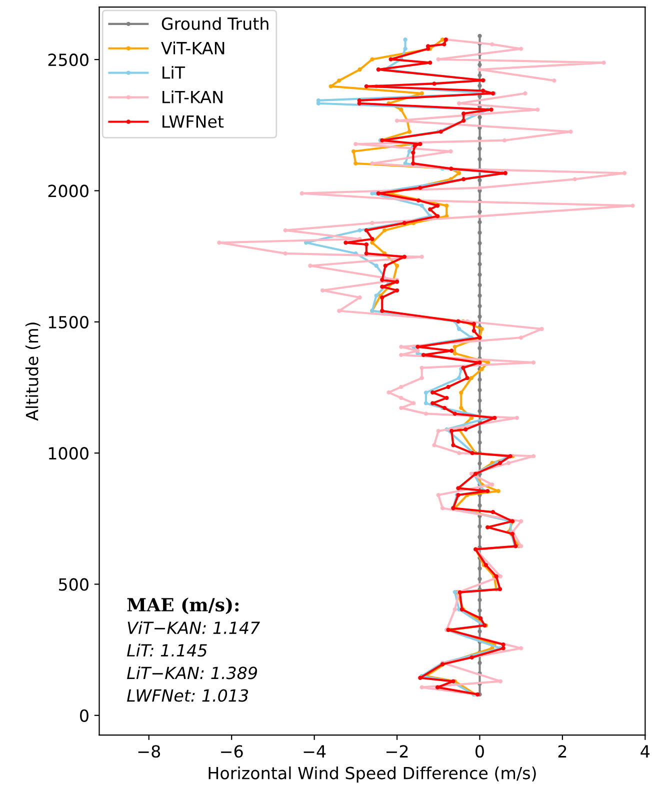  What do you see at coordinates (480, 751) in the screenshot?
I see `x-tick-label: 0` at bounding box center [480, 751].